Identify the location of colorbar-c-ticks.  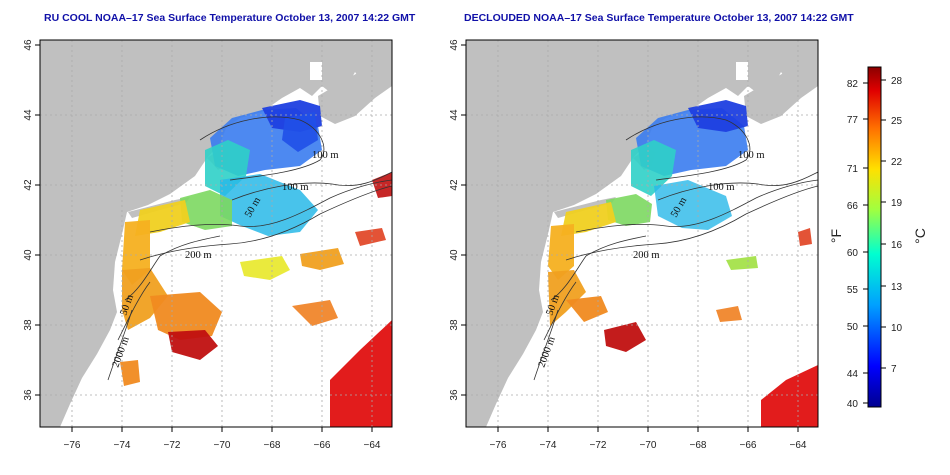
(883, 224).